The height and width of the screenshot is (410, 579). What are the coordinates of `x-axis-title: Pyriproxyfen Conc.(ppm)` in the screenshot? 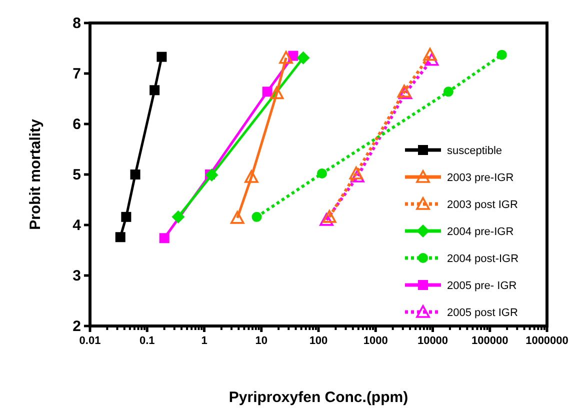 It's located at (318, 397).